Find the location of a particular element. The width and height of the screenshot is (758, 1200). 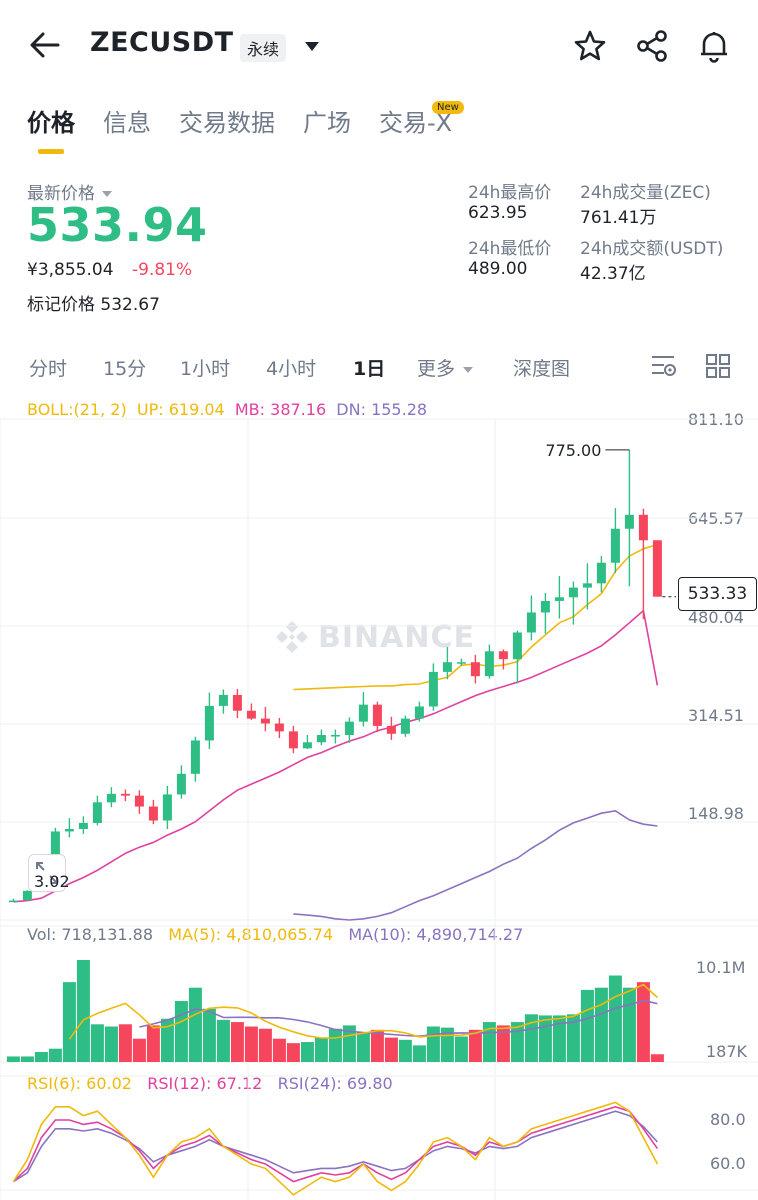

symbol-title: ZECUSDT is located at coordinates (162, 42).